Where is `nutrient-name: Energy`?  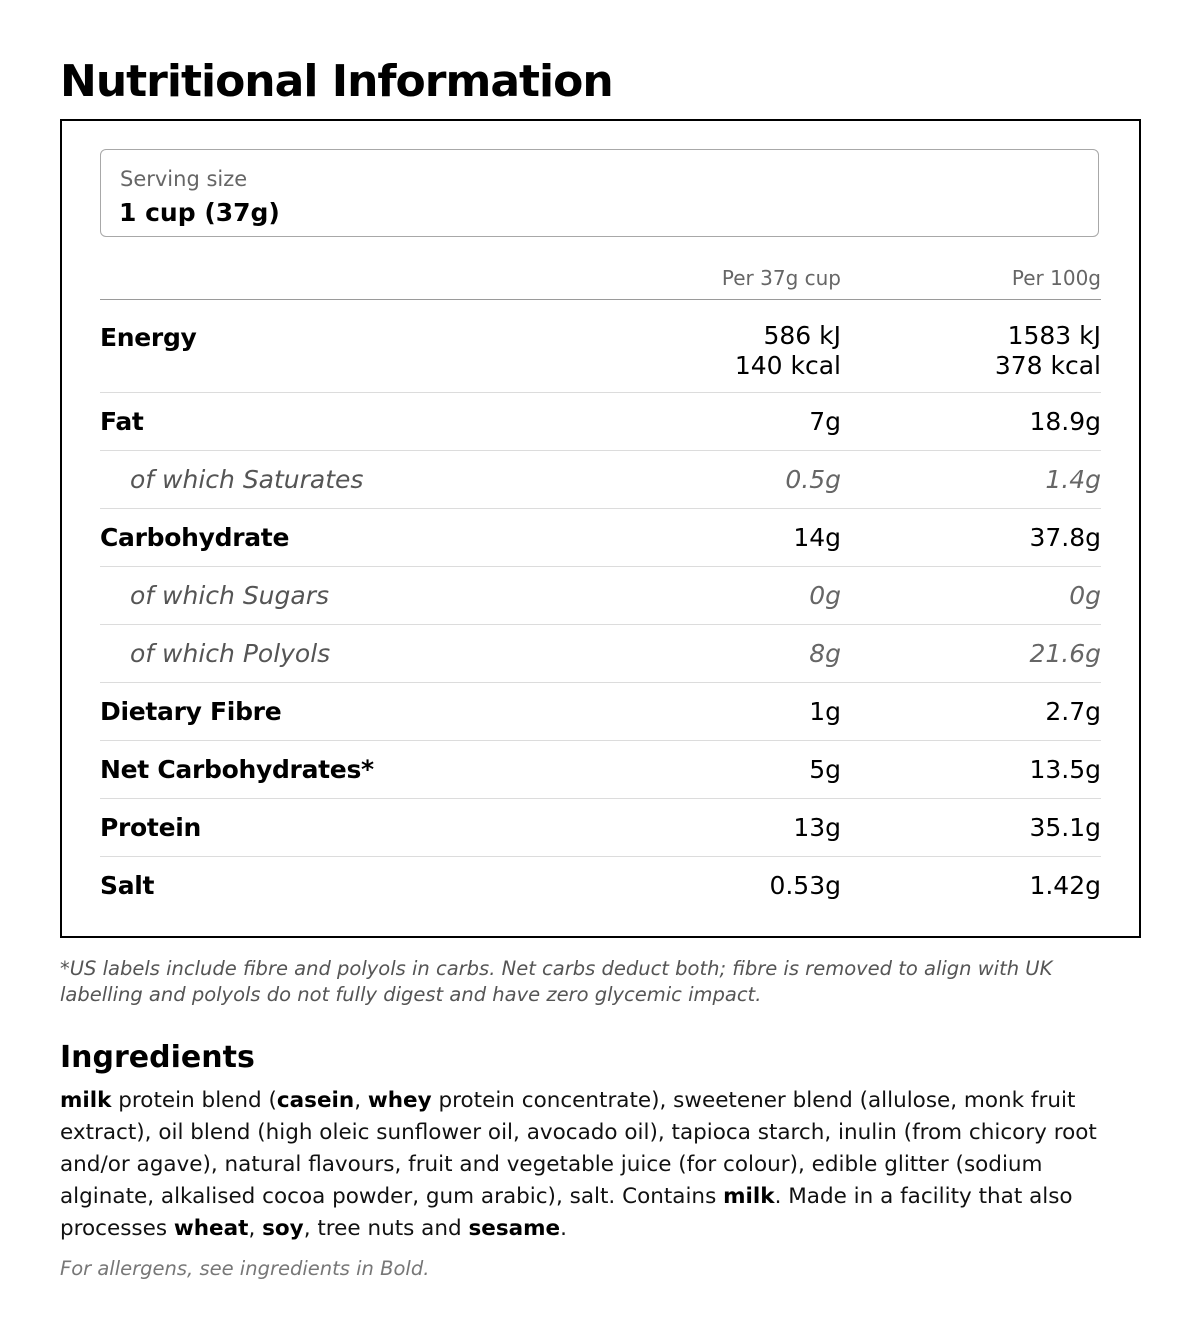
nutrient-name: Energy is located at coordinates (148, 337).